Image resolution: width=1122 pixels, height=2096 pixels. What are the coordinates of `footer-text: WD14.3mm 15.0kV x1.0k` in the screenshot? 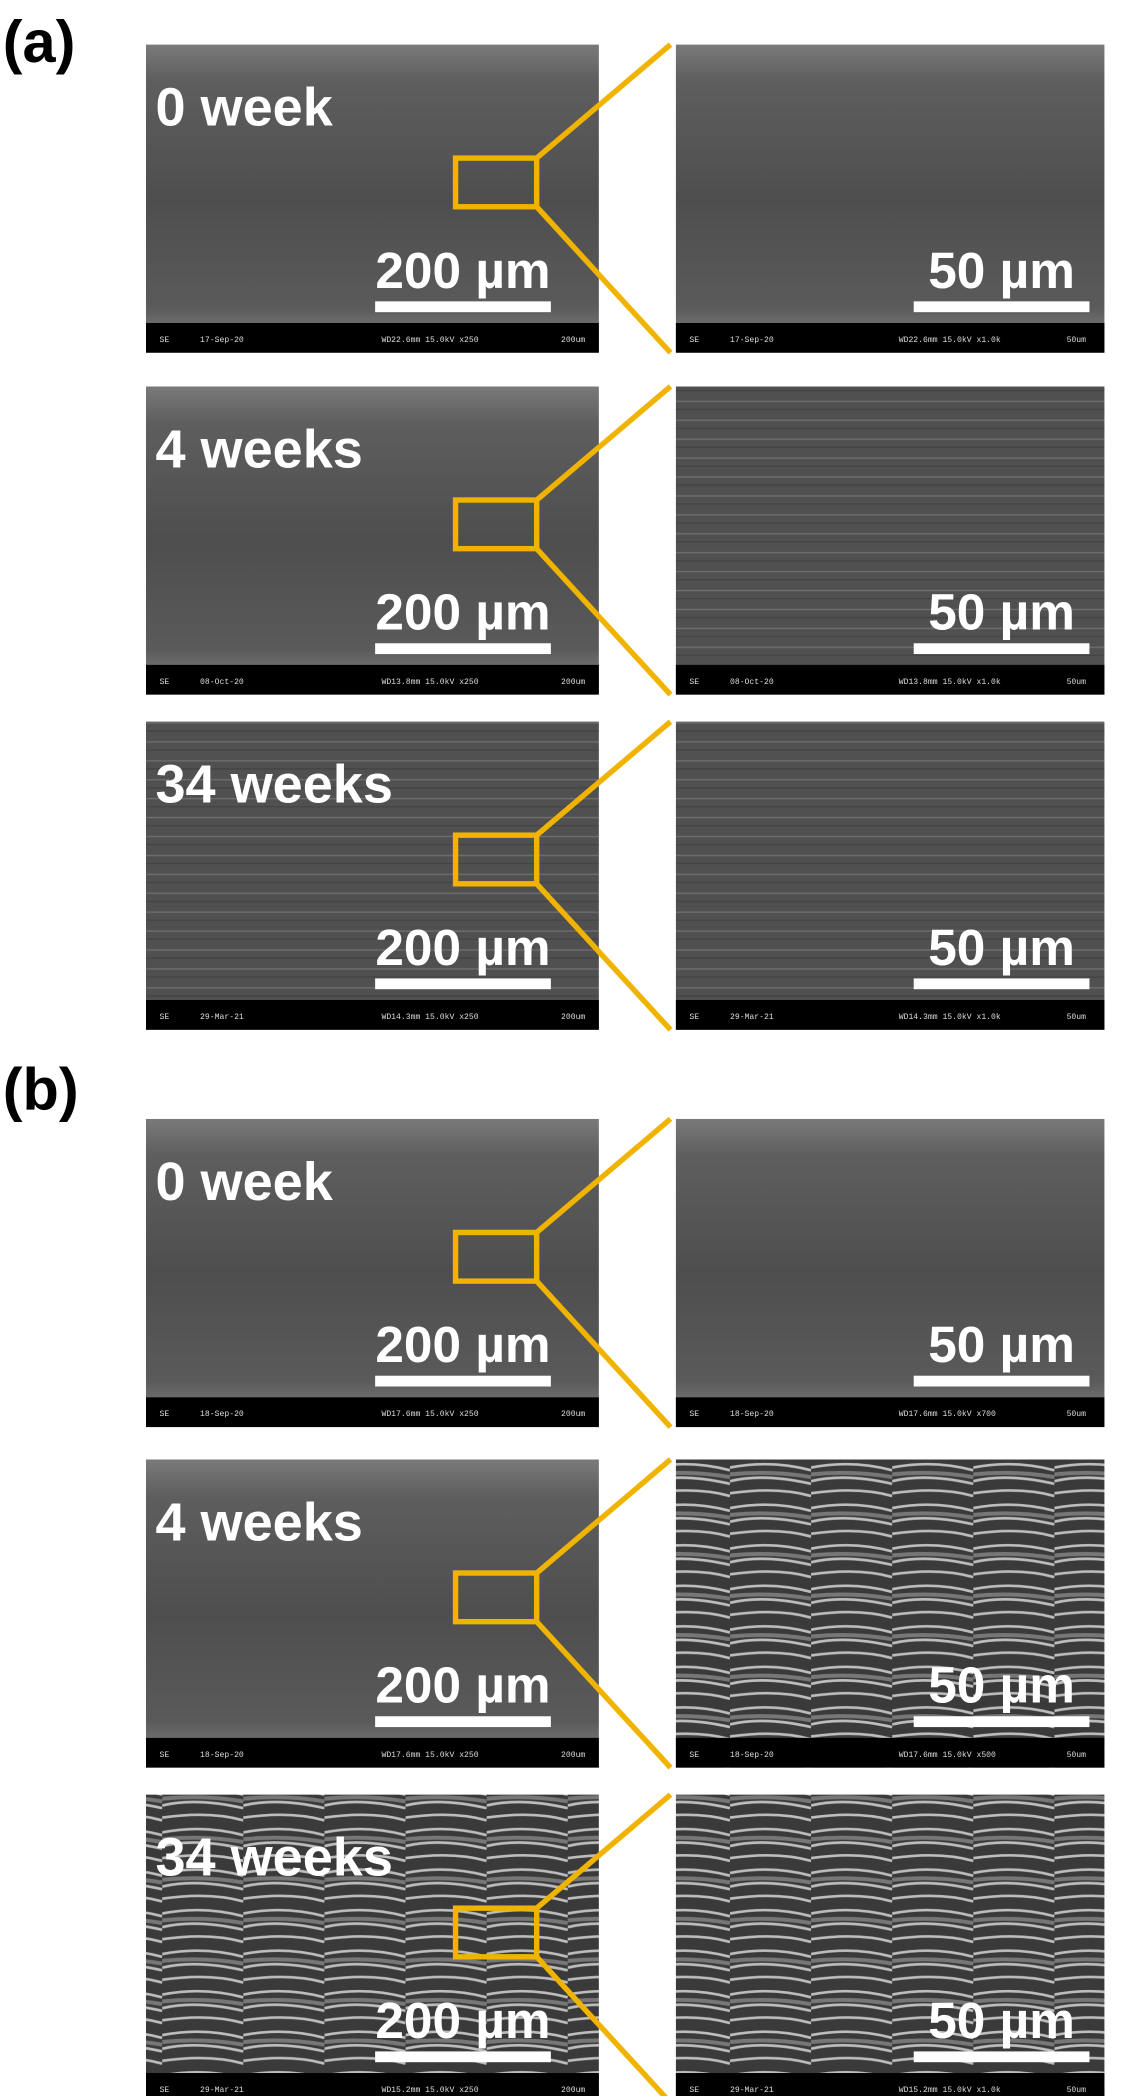 It's located at (950, 1017).